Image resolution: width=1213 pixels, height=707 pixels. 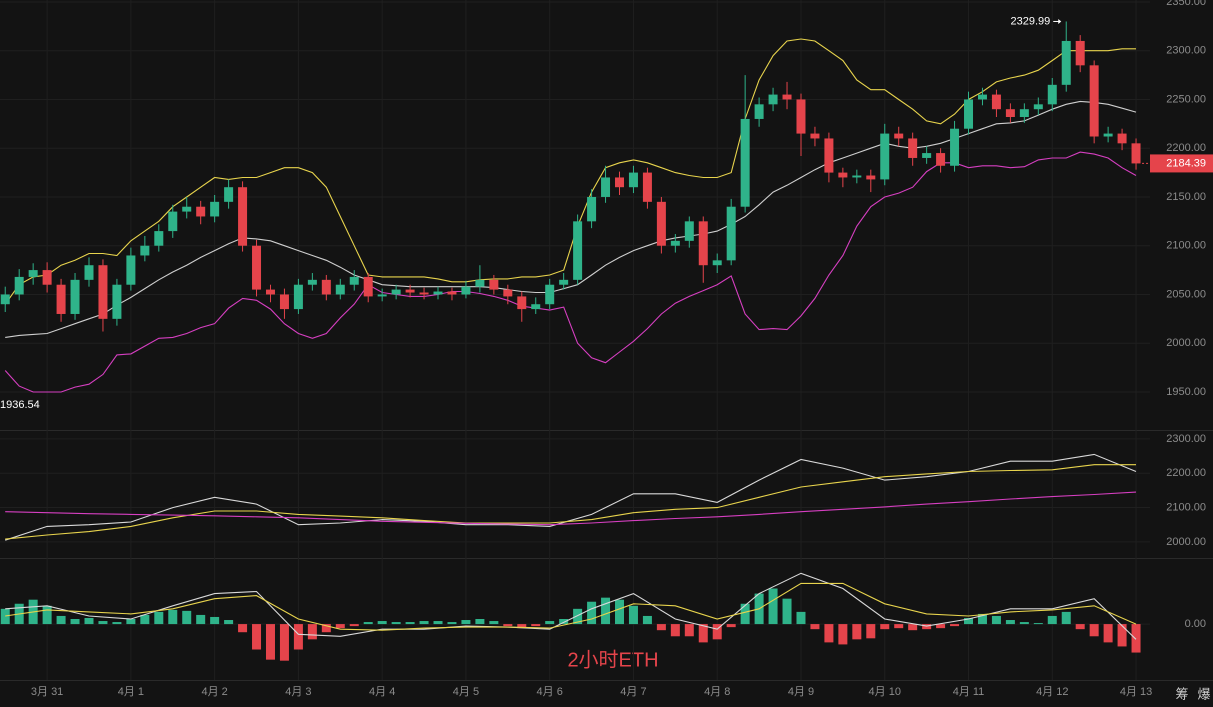 What do you see at coordinates (131, 692) in the screenshot?
I see `x-tick-label: 4月 1` at bounding box center [131, 692].